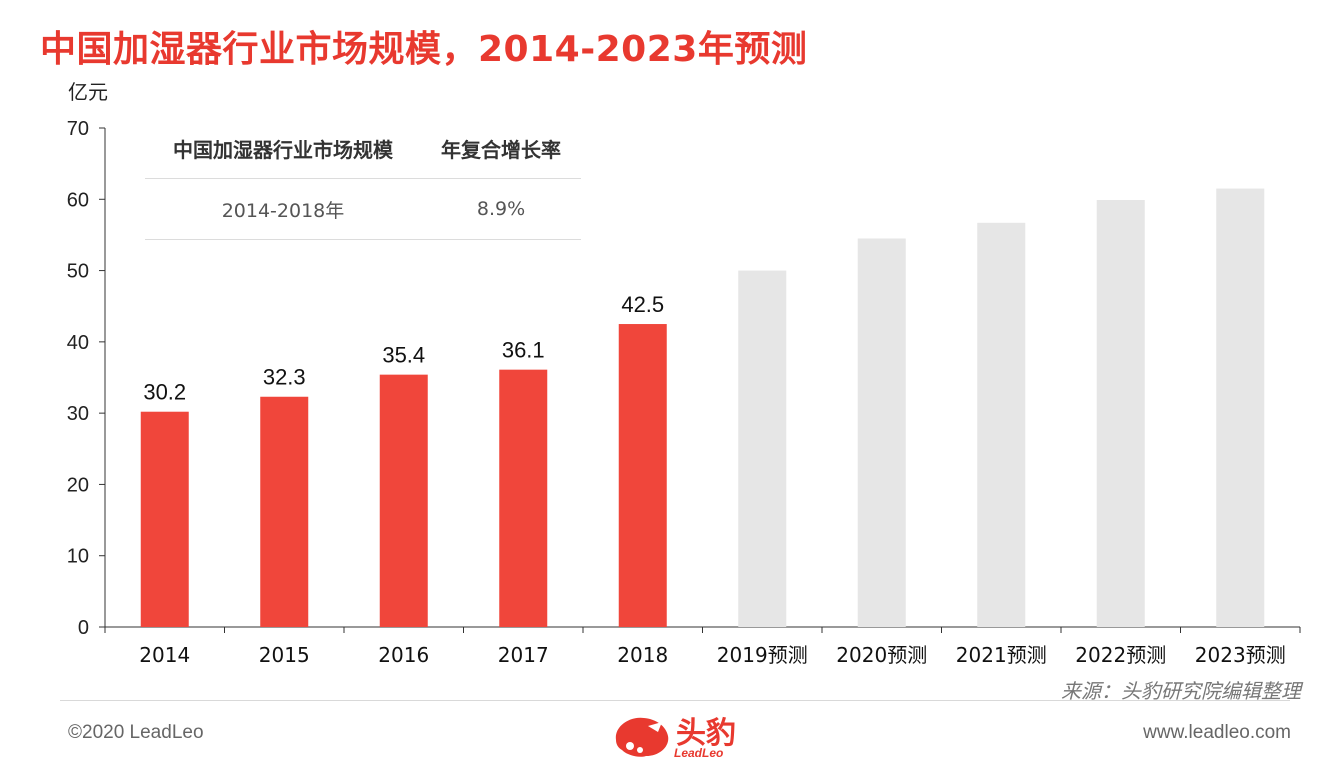 This screenshot has width=1343, height=767. I want to click on x-tick-label: 2021预测, so click(1001, 655).